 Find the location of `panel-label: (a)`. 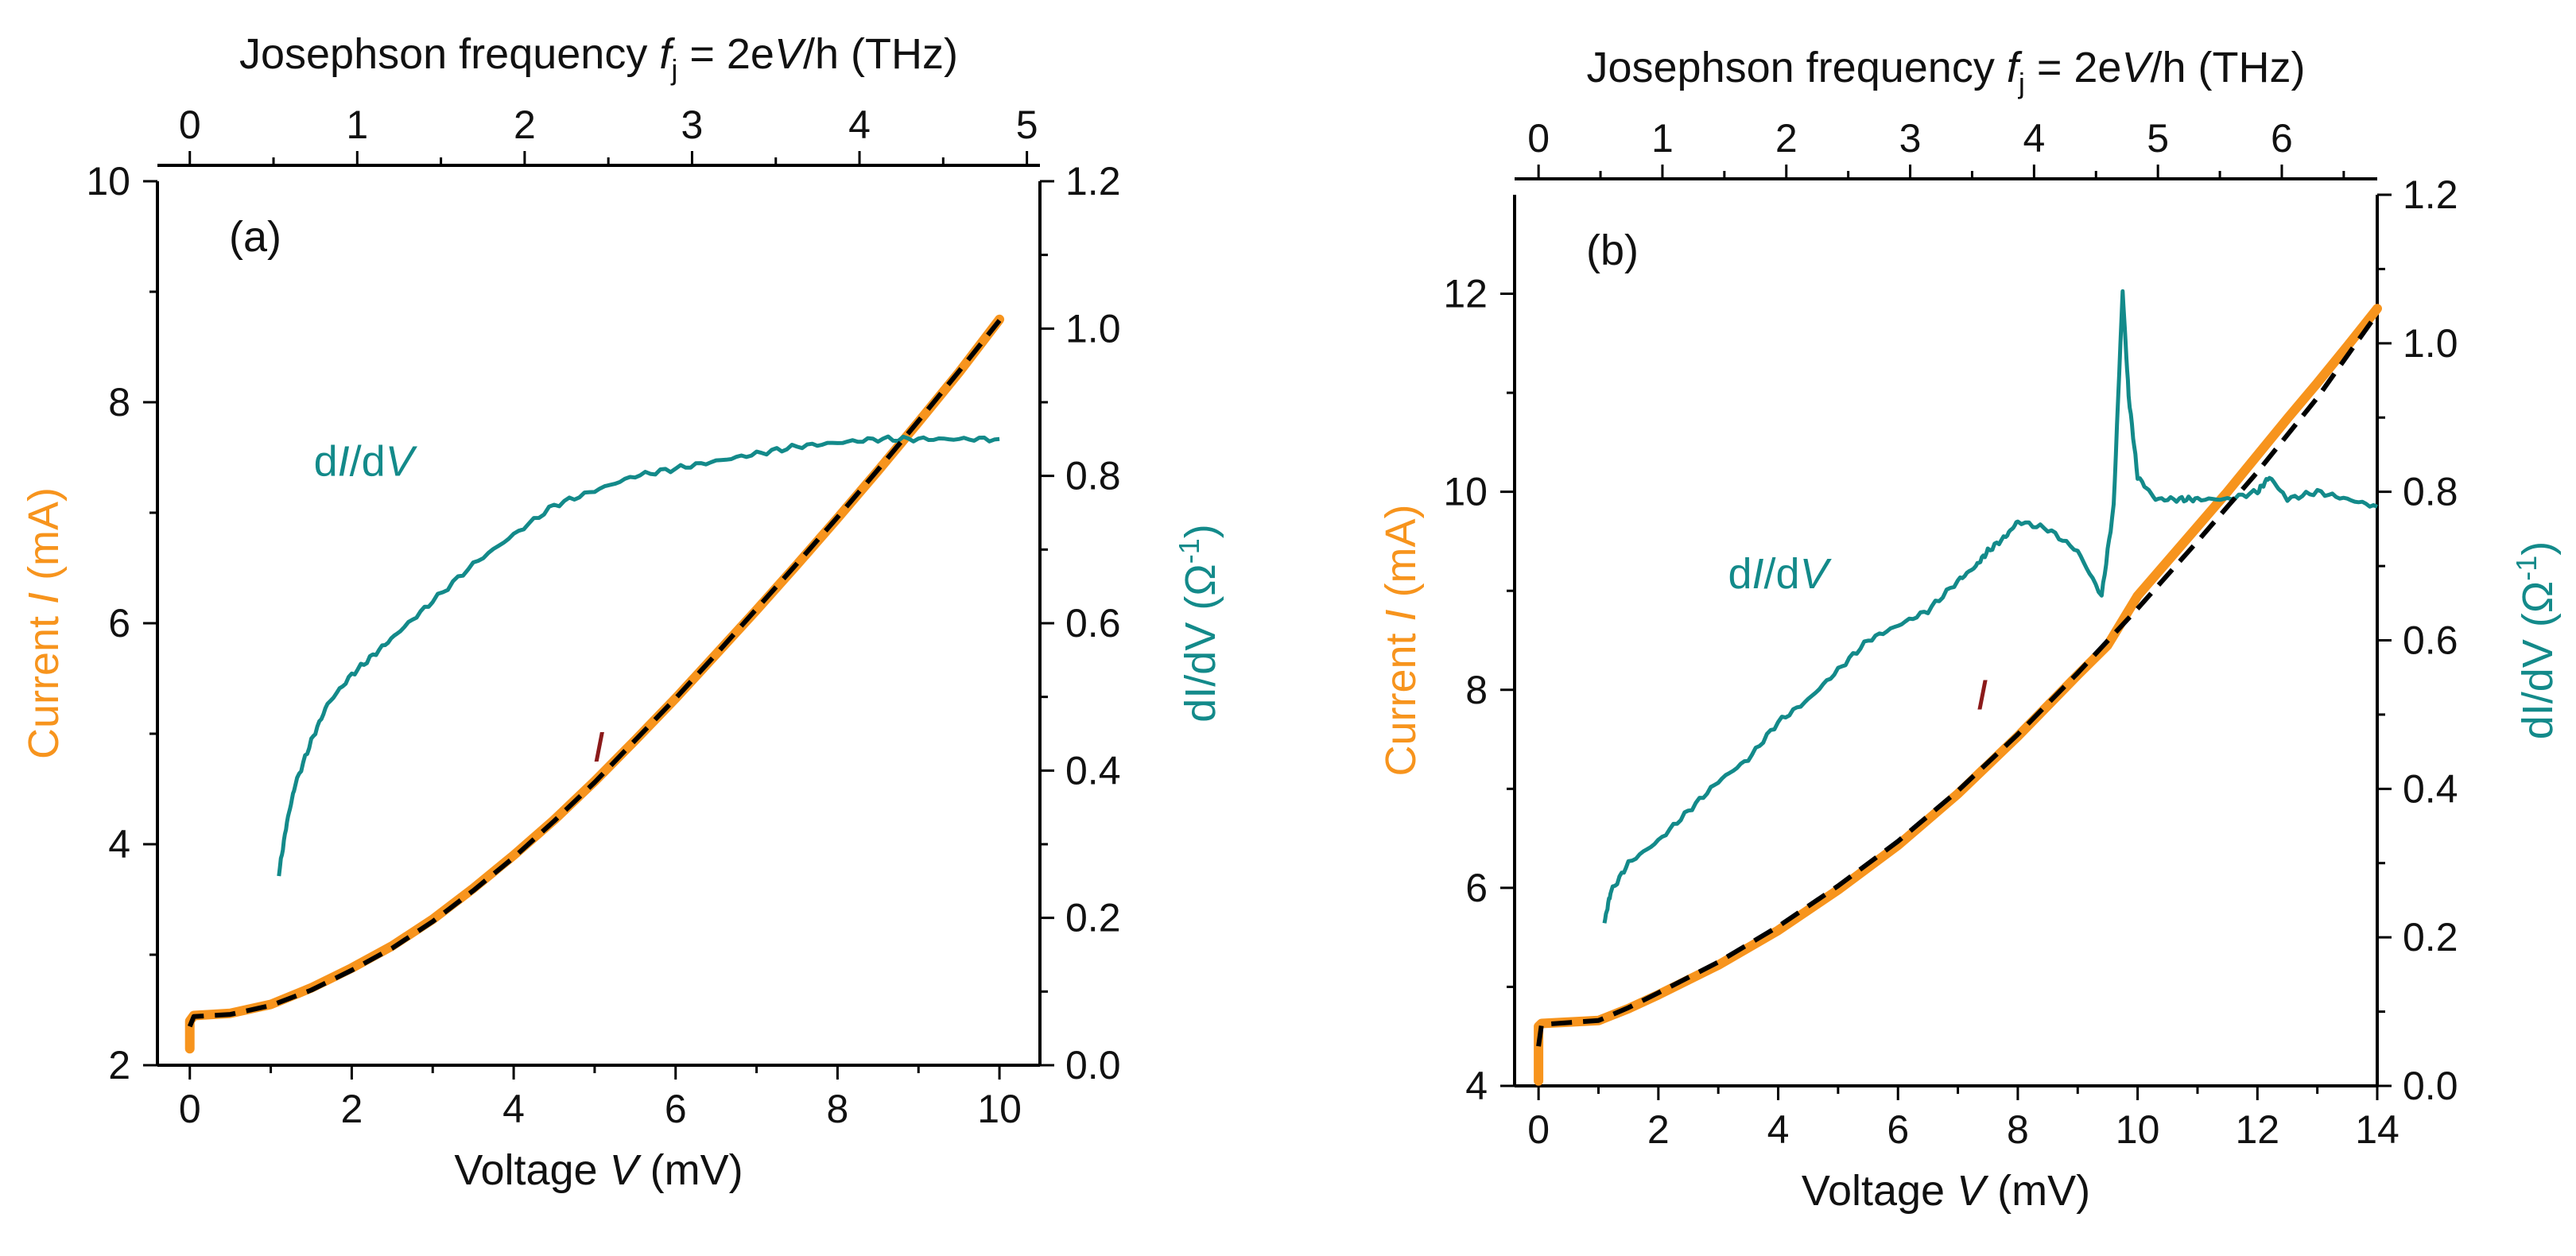

panel-label: (a) is located at coordinates (255, 237).